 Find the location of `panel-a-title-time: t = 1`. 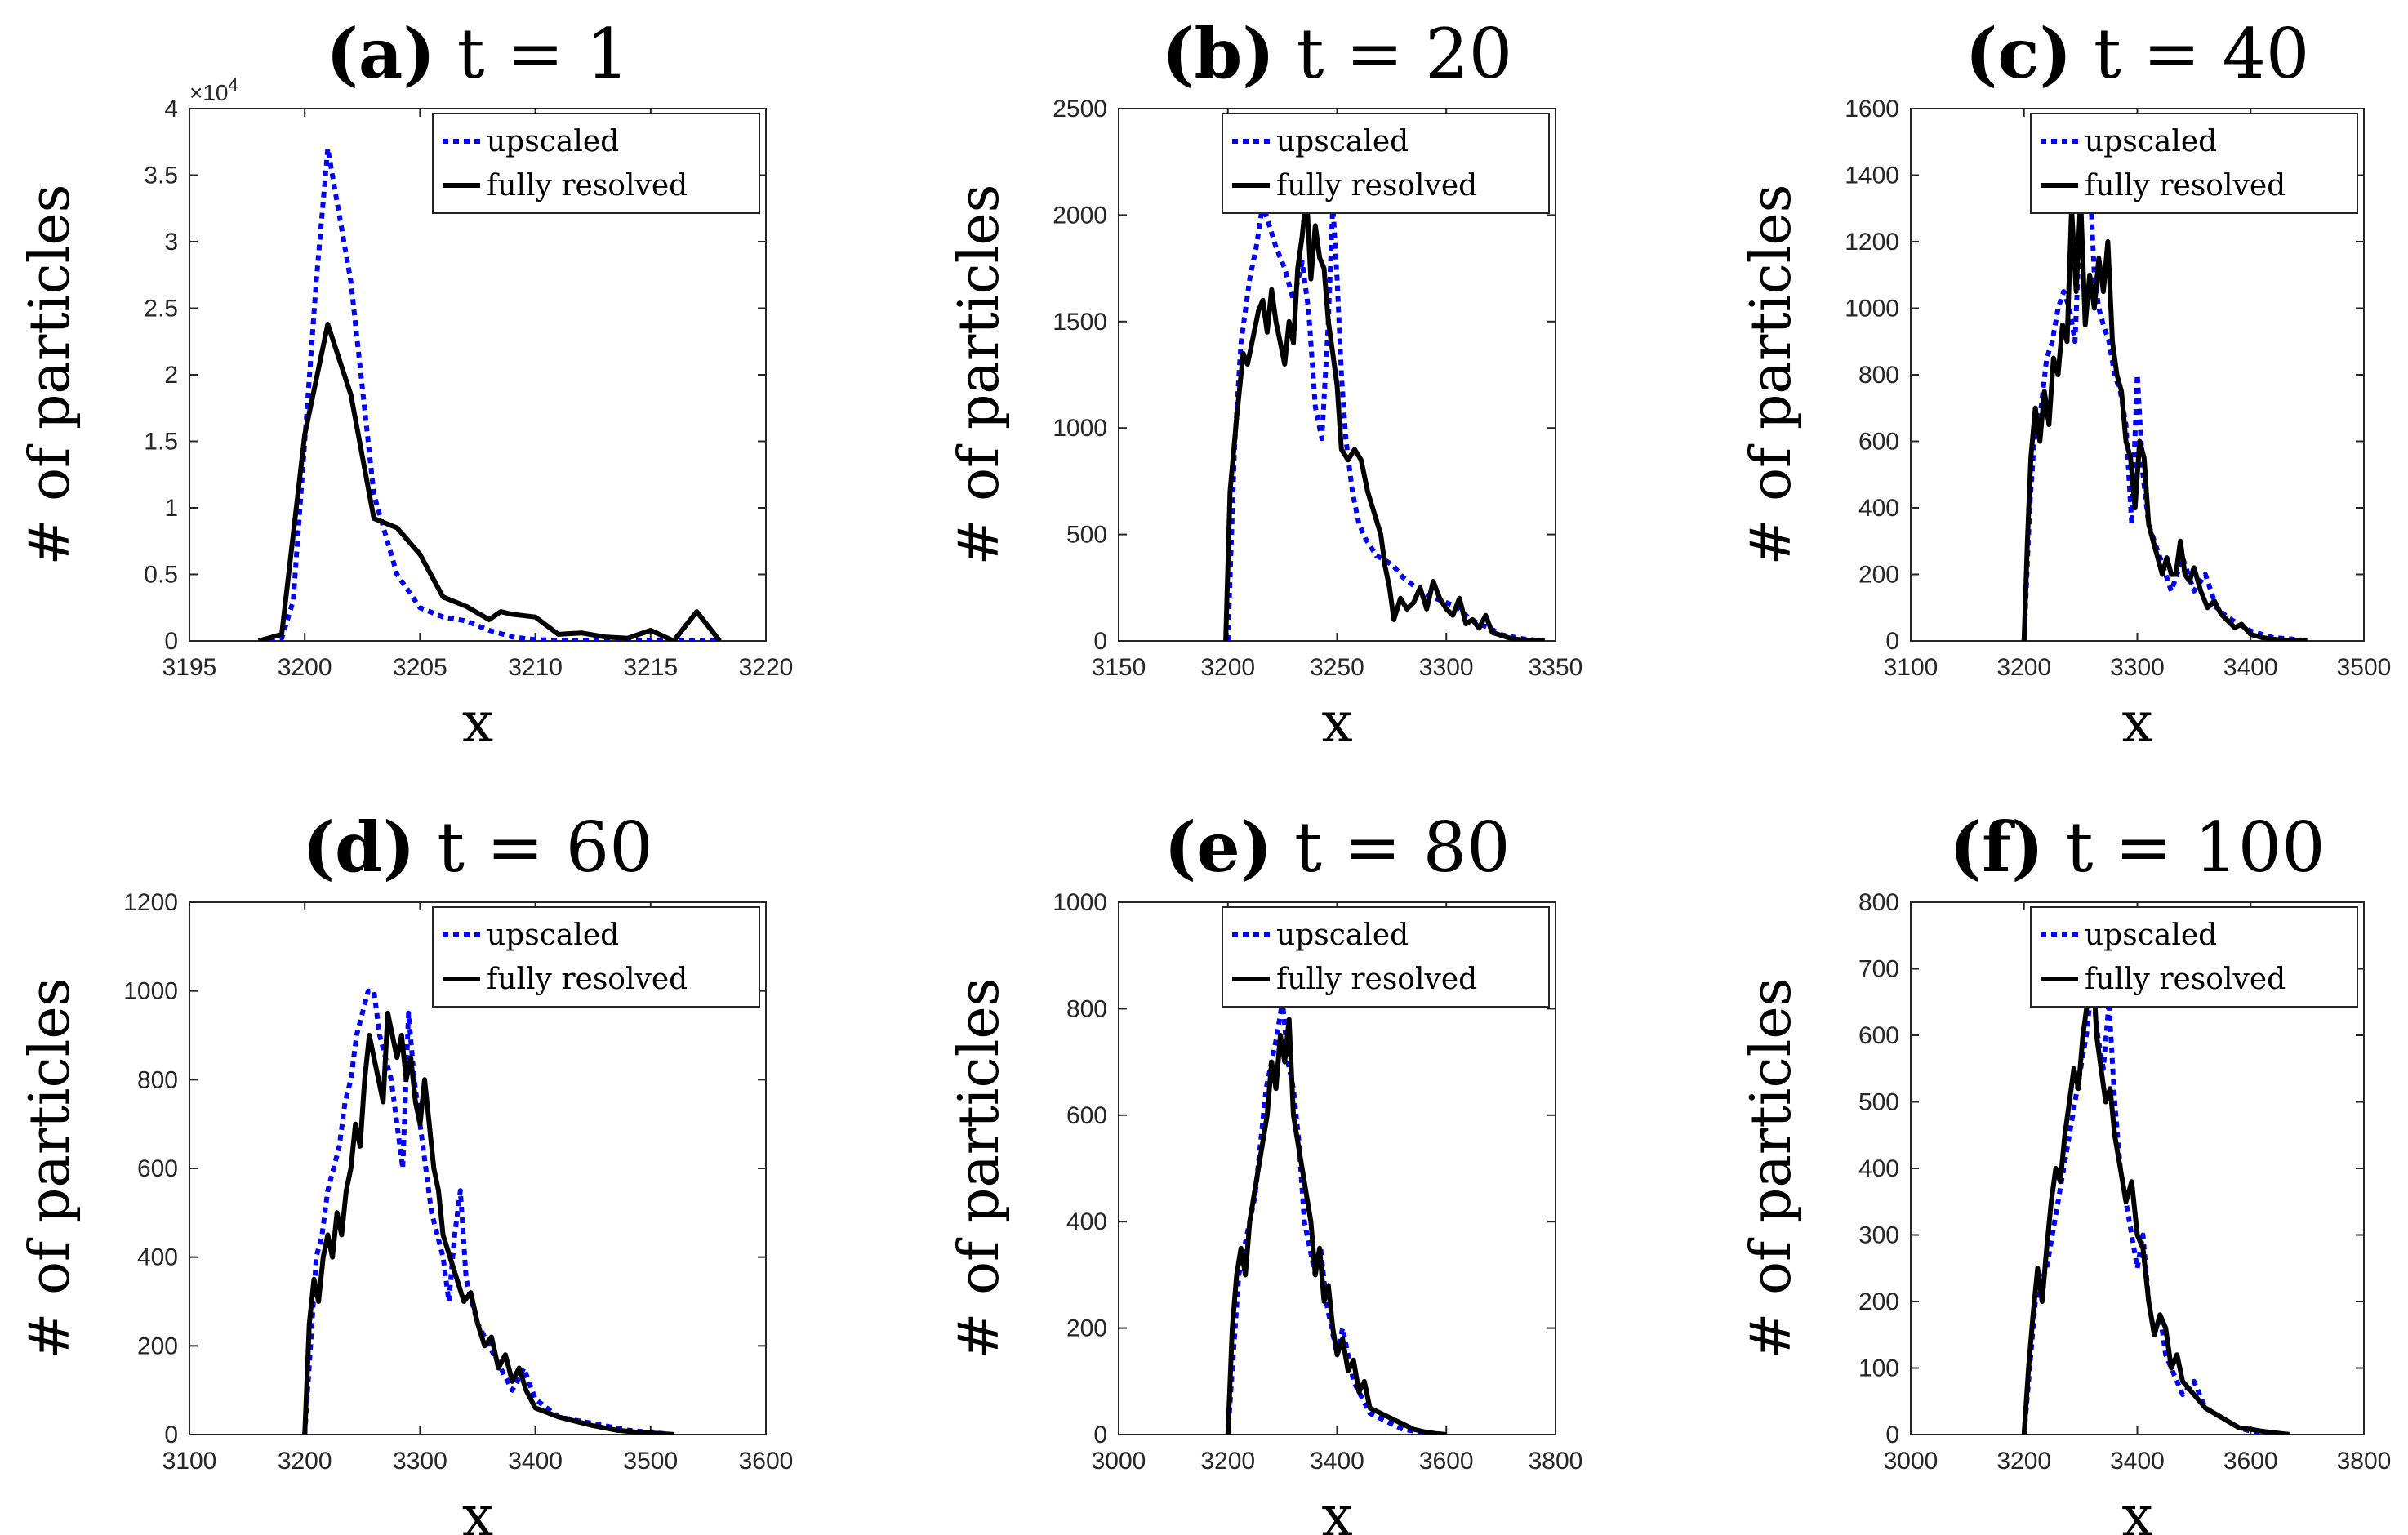

panel-a-title-time: t = 1 is located at coordinates (532, 54).